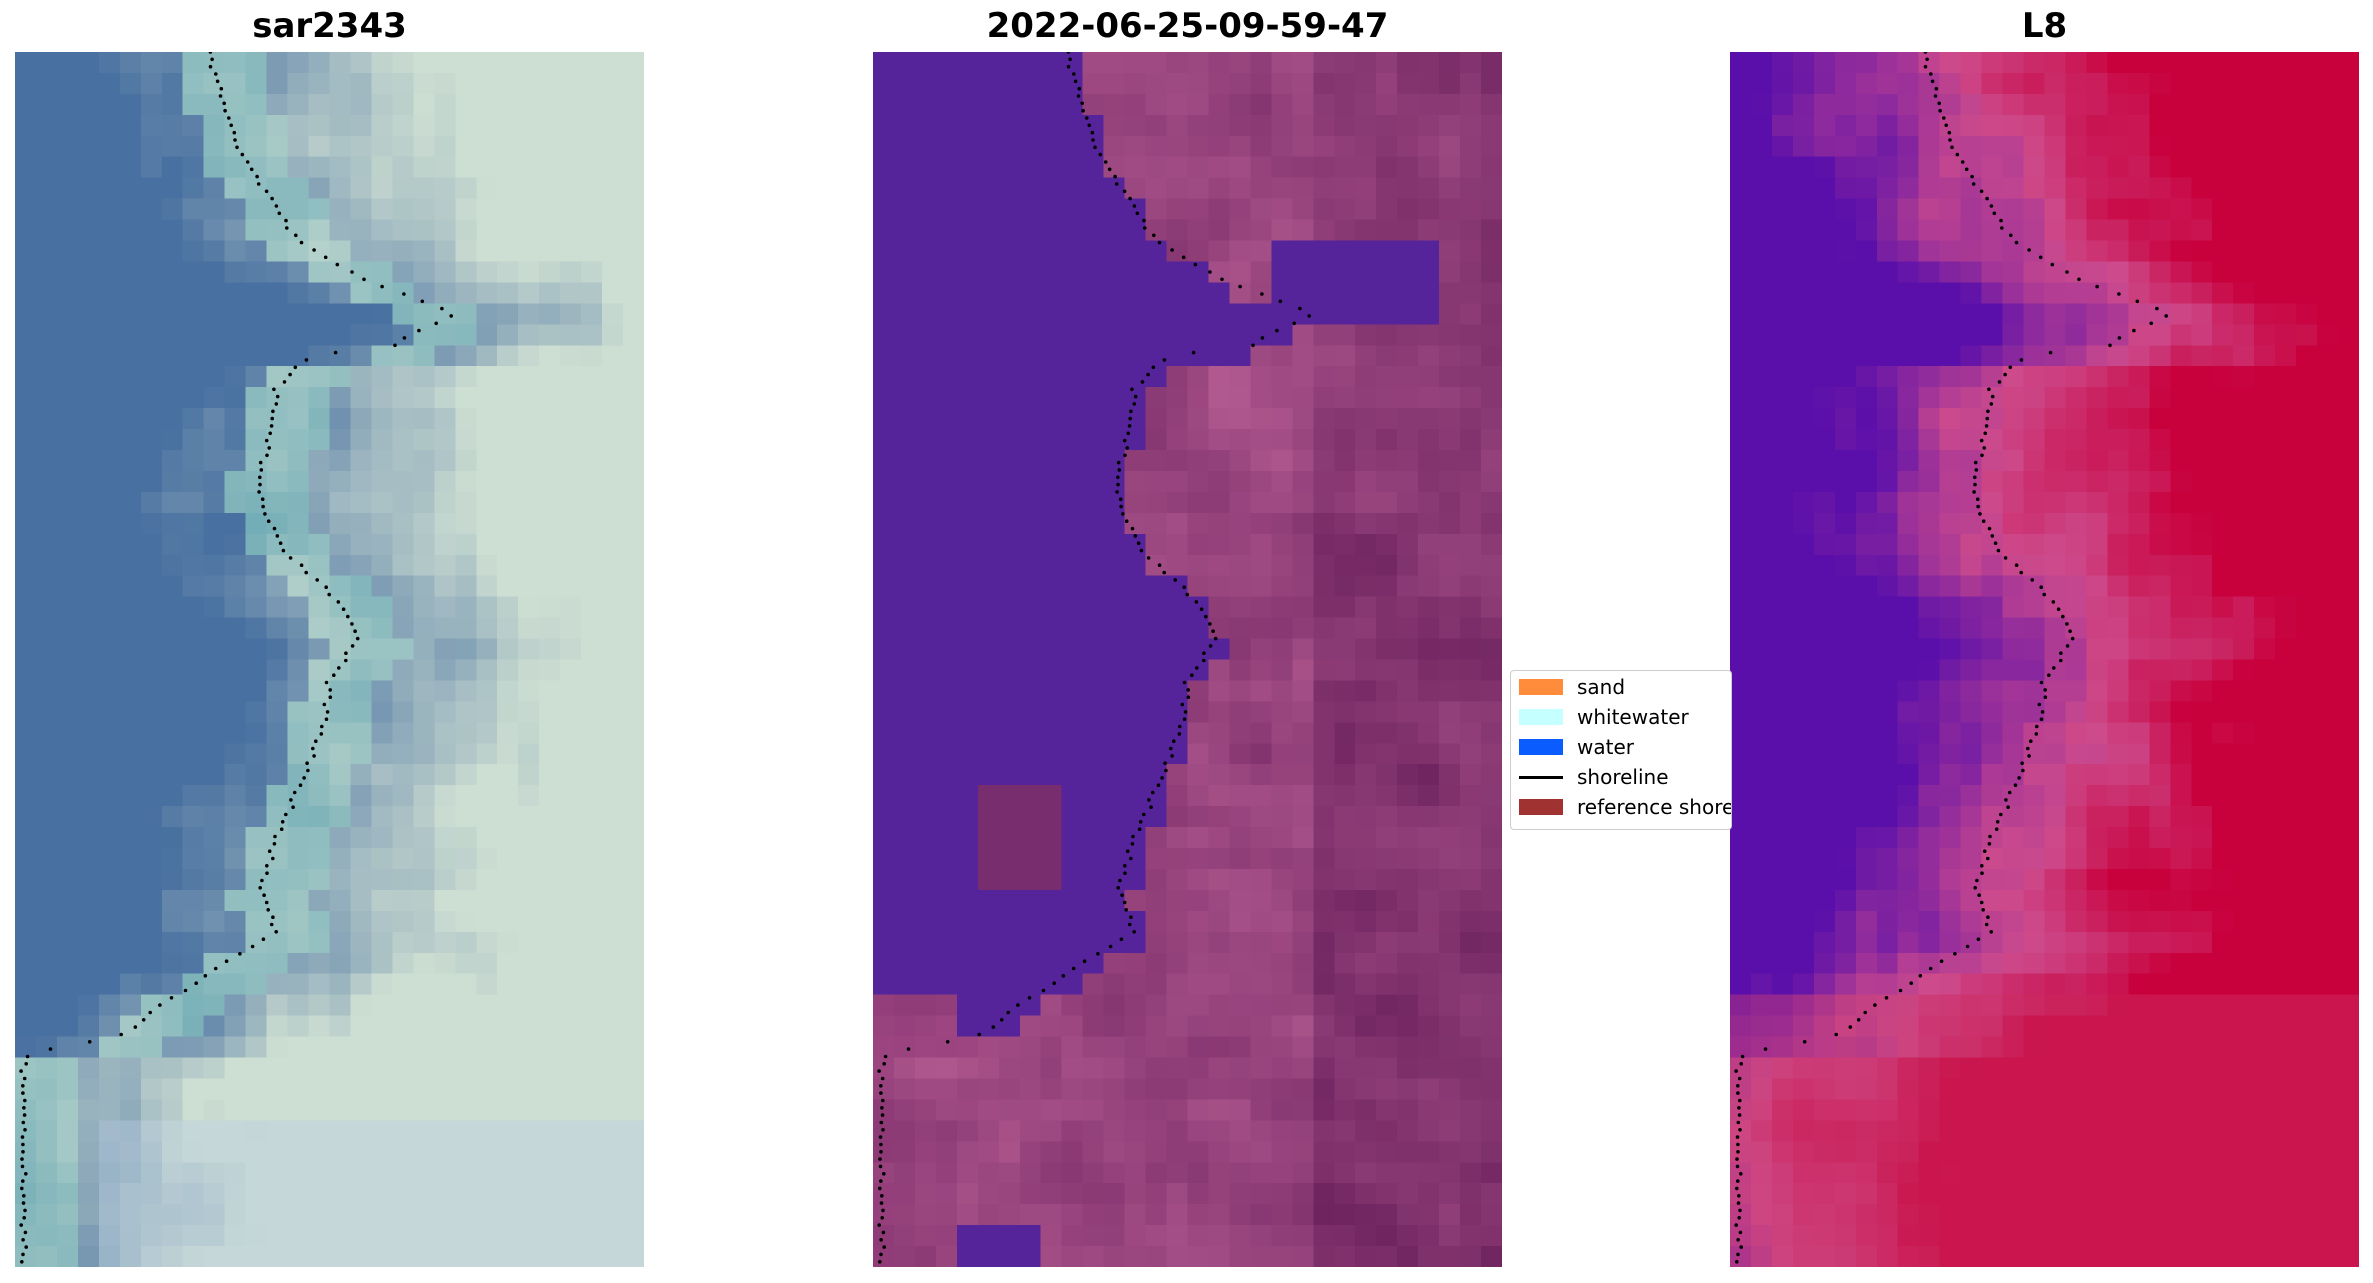 This screenshot has height=1283, width=2373. Describe the element at coordinates (1541, 717) in the screenshot. I see `legend-swatch-whitewater` at that location.